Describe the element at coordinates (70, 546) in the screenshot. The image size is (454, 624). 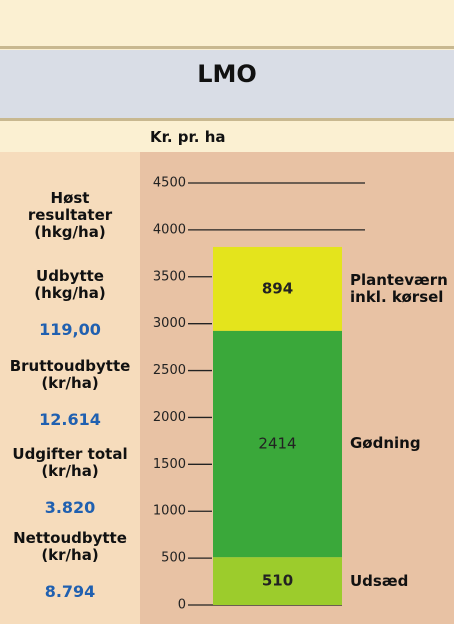
I see `stat-label: Nettoudbytte (kr/ha)` at that location.